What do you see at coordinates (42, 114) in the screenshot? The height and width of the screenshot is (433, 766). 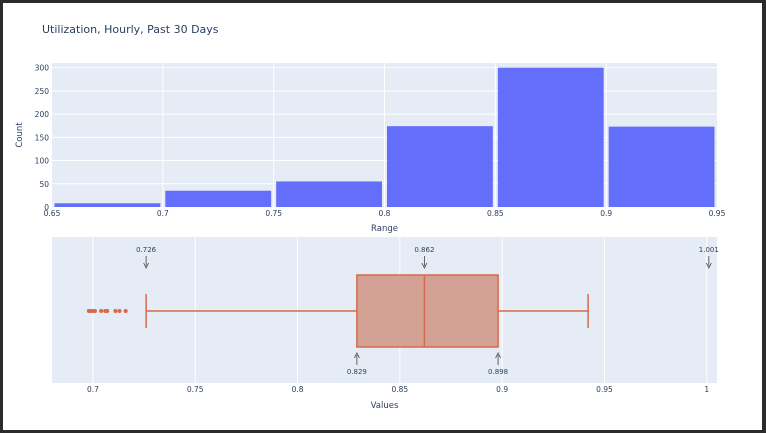 I see `histogram-y-tick-label: 200` at bounding box center [42, 114].